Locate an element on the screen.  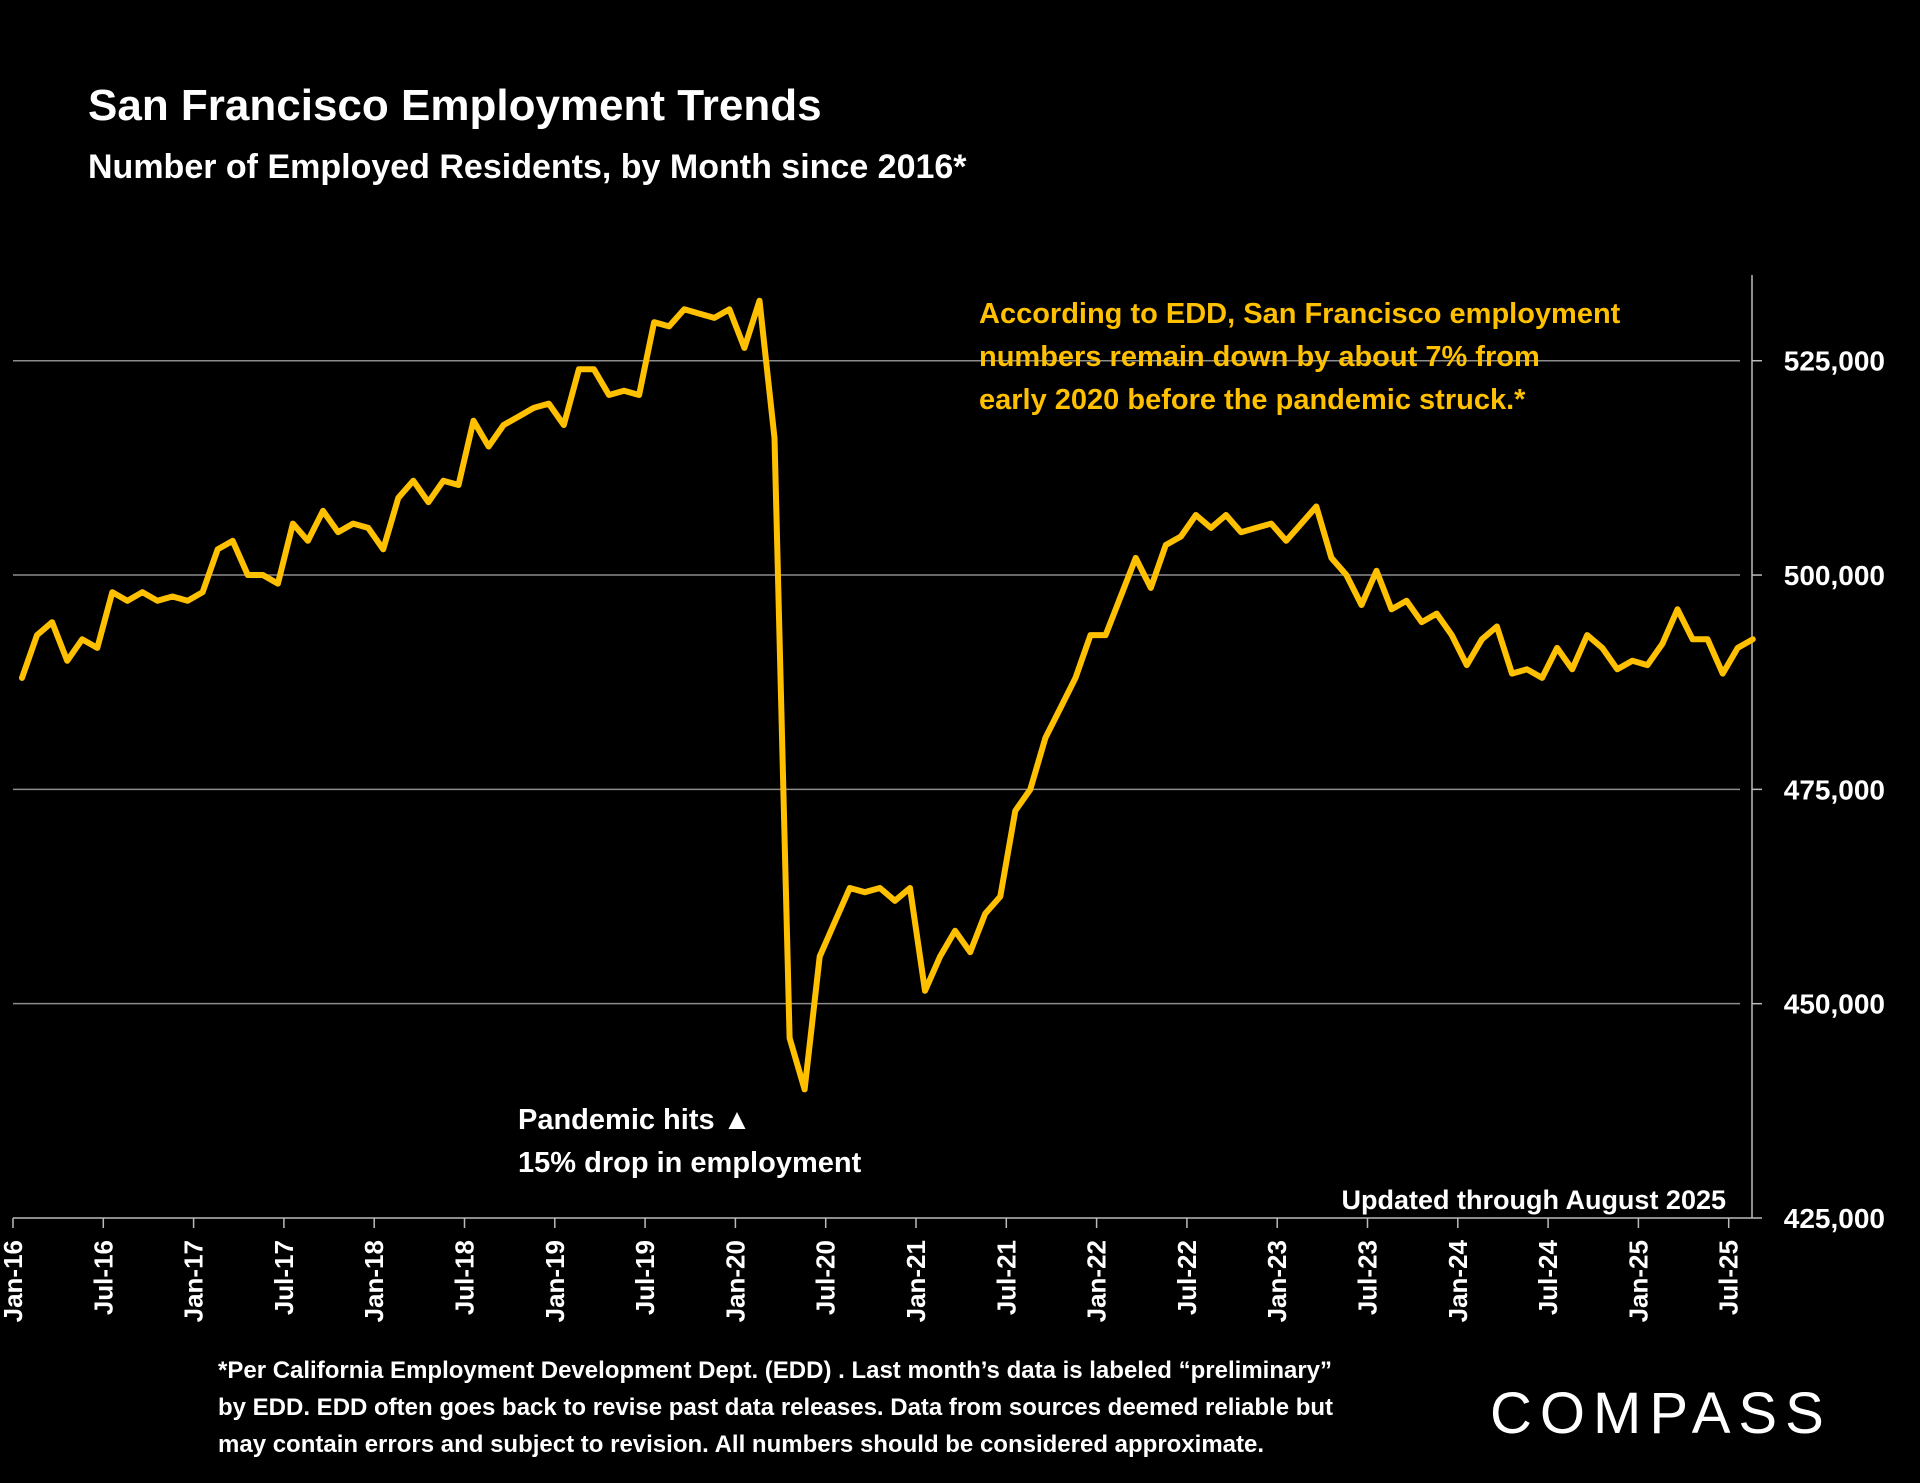
x-tick-label: Jan-20 is located at coordinates (735, 1281).